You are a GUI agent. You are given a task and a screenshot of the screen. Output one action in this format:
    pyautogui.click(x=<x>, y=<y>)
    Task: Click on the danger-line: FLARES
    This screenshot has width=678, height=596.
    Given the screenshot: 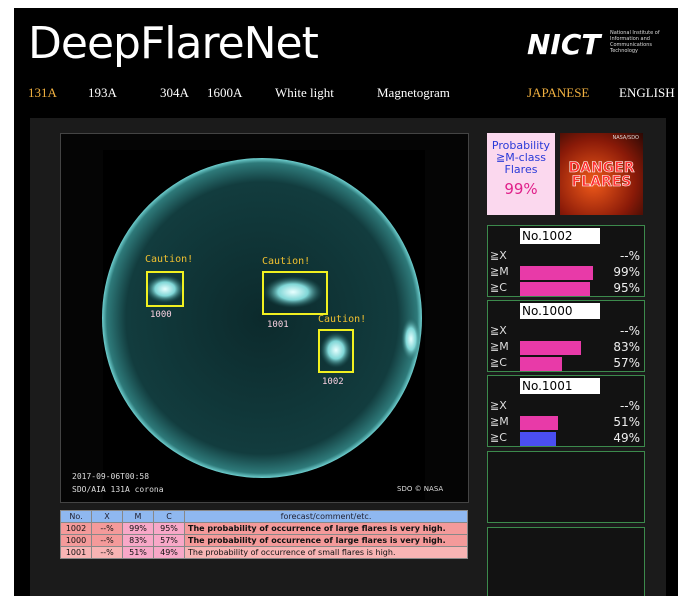 What is the action you would take?
    pyautogui.click(x=601, y=182)
    